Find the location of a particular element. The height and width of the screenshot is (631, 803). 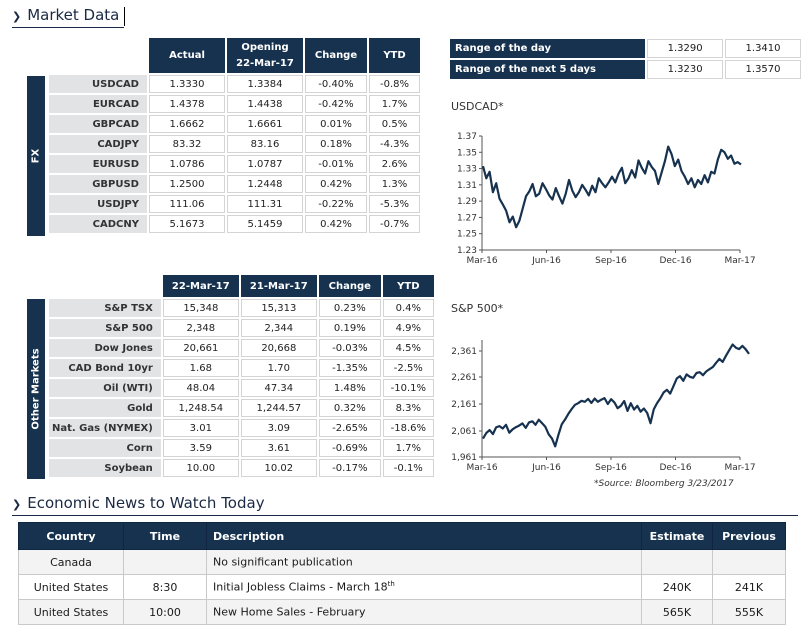

fx-opening: 1.3384 is located at coordinates (265, 84).